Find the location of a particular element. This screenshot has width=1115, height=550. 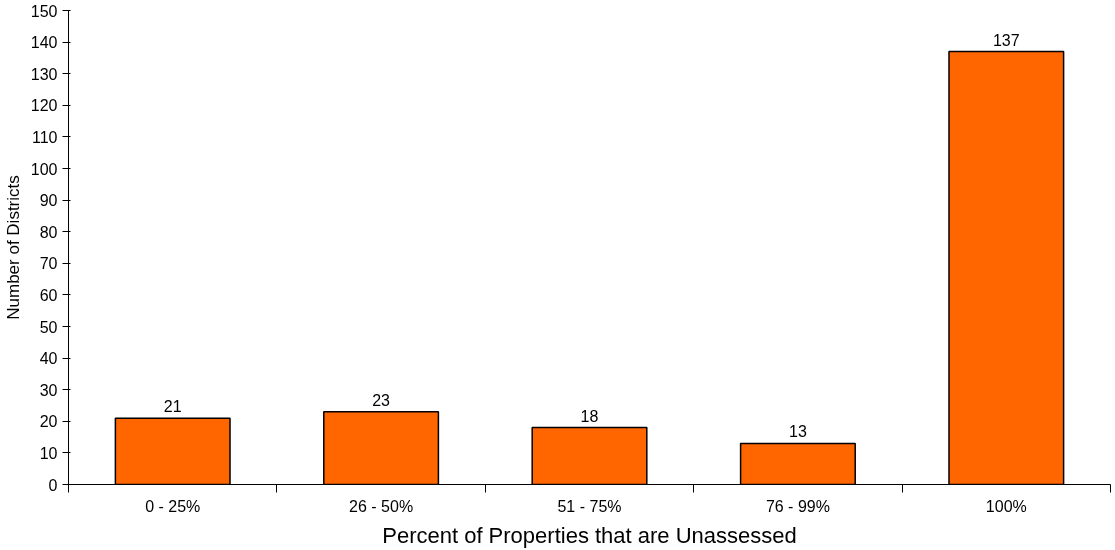

x-axis-title: Percent of Properties that are Unassessed is located at coordinates (589, 535).